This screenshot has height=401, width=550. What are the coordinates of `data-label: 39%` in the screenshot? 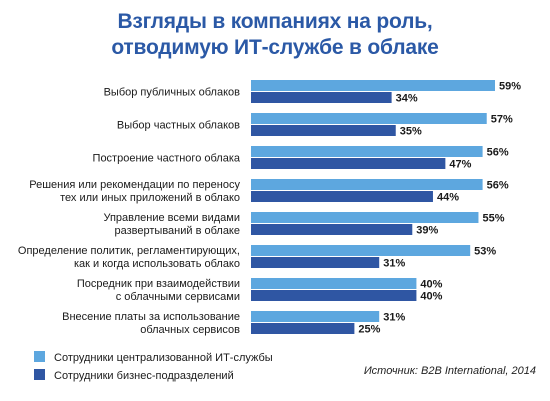 It's located at (427, 231).